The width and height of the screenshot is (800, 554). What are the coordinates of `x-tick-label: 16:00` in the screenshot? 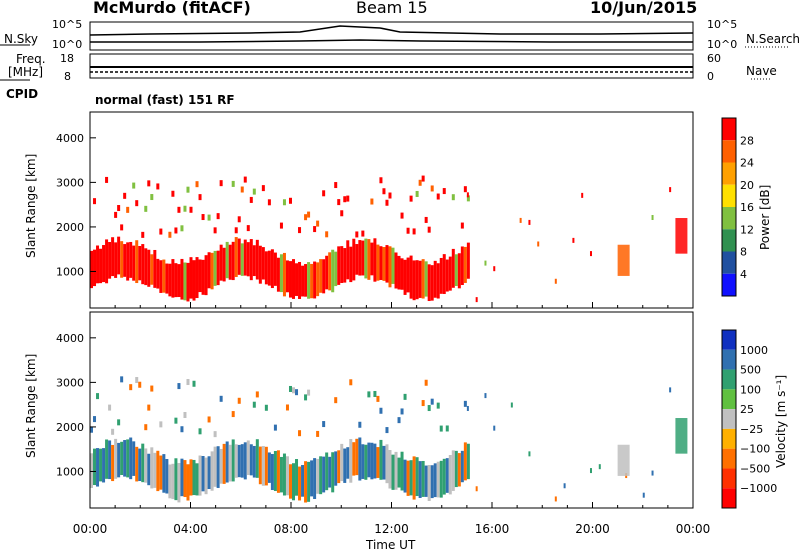 It's located at (492, 529).